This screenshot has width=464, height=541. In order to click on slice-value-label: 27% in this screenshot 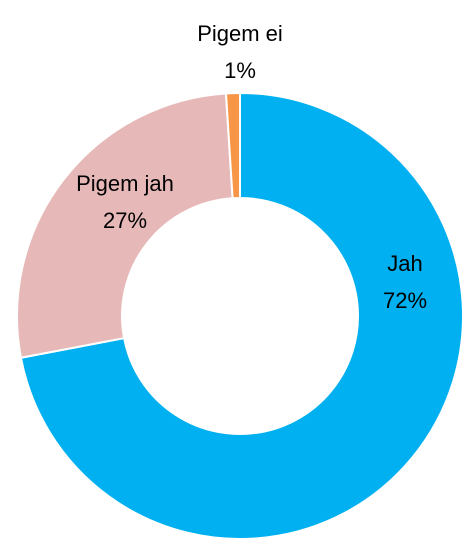, I will do `click(125, 220)`.